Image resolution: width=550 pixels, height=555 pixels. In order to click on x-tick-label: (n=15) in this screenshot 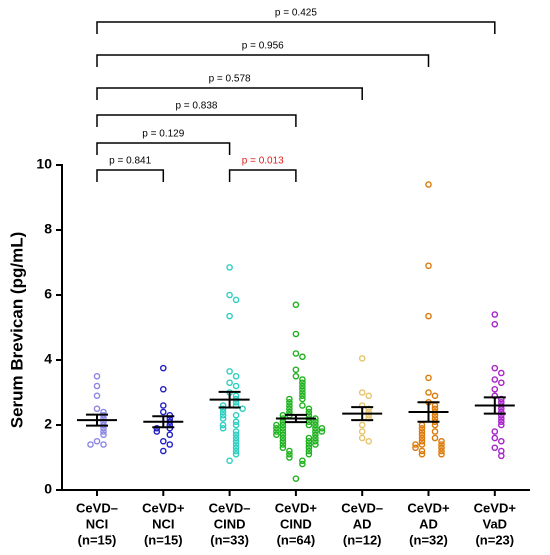, I will do `click(97, 539)`.